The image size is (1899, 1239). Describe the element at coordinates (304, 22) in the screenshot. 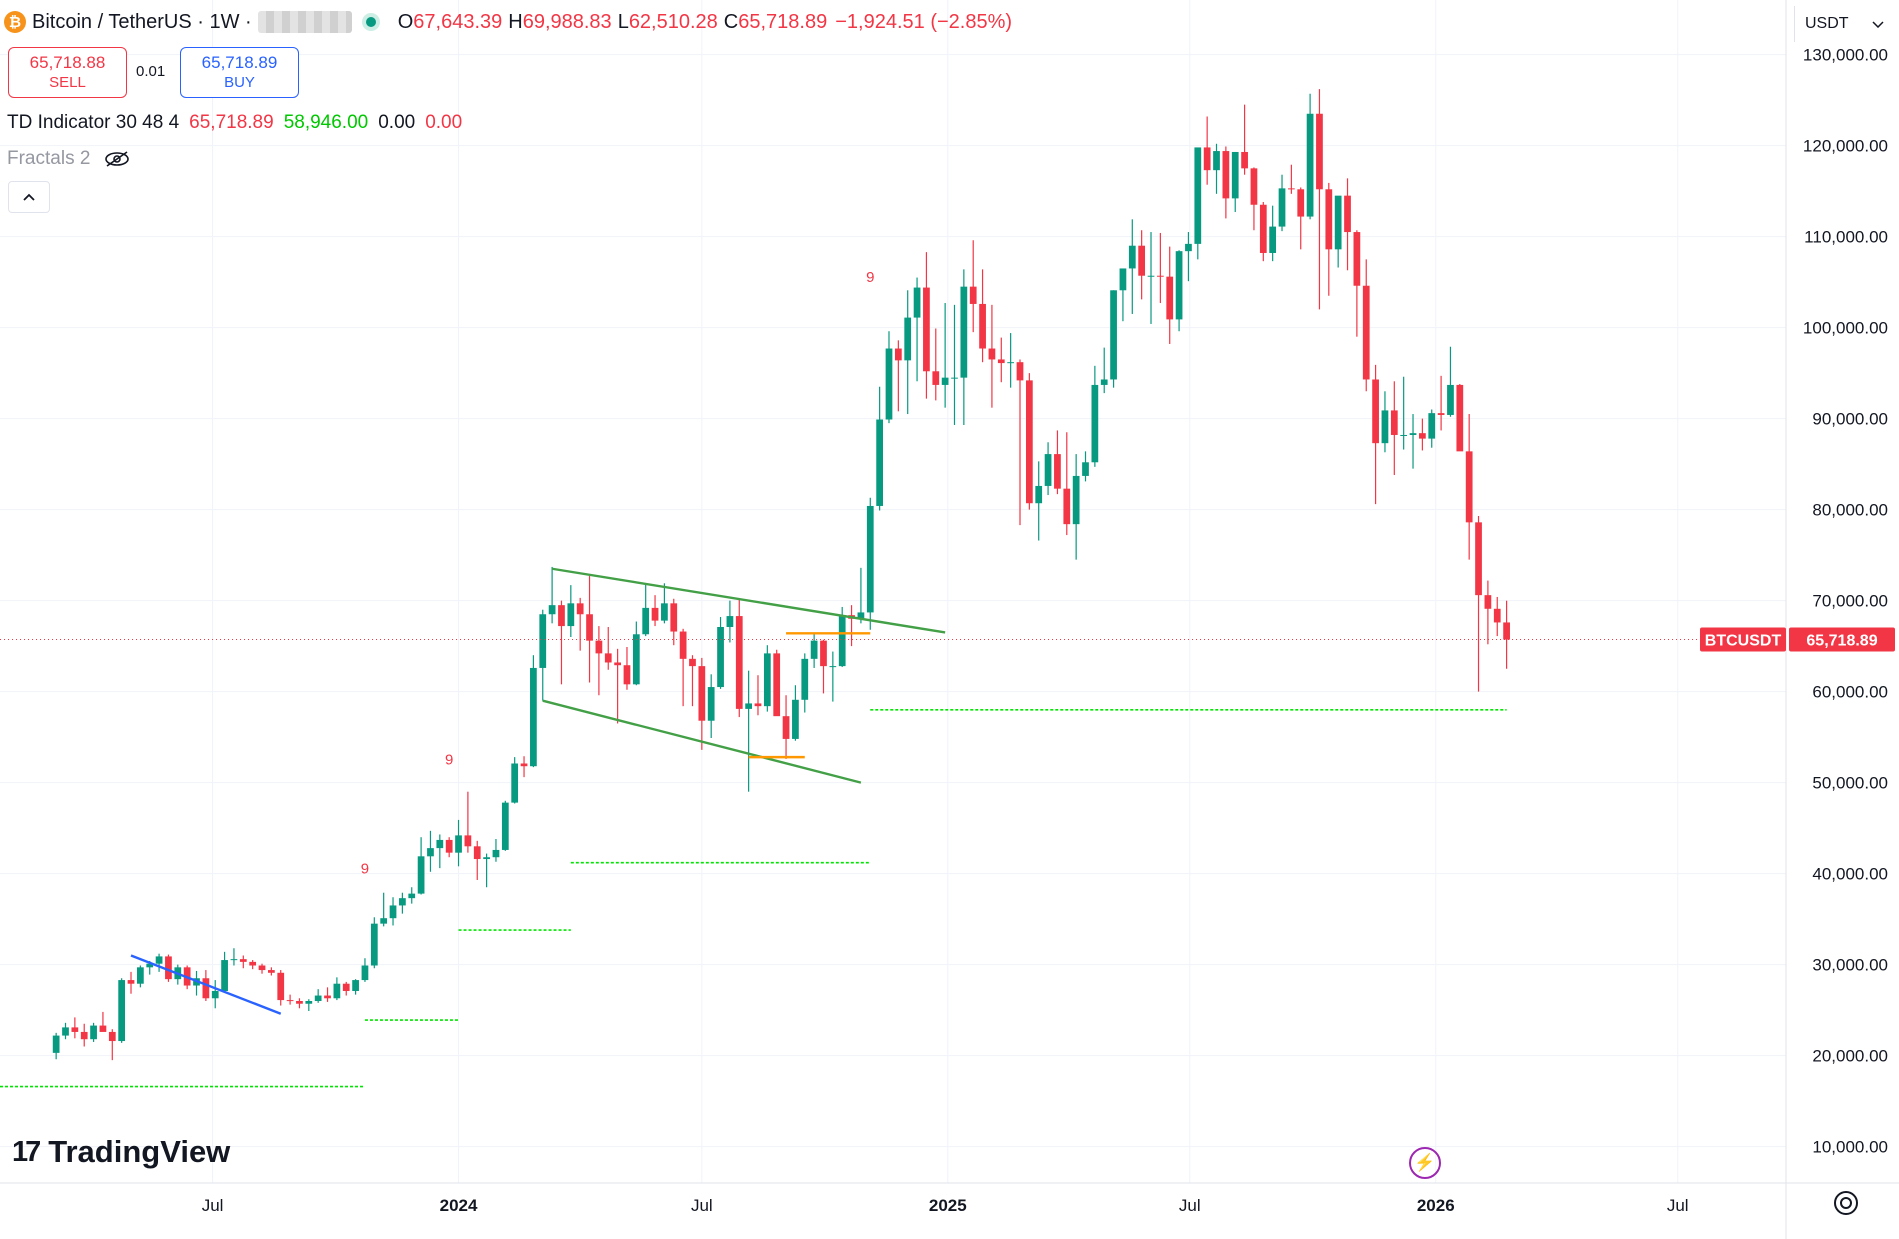

I see `blurred-exchange` at that location.